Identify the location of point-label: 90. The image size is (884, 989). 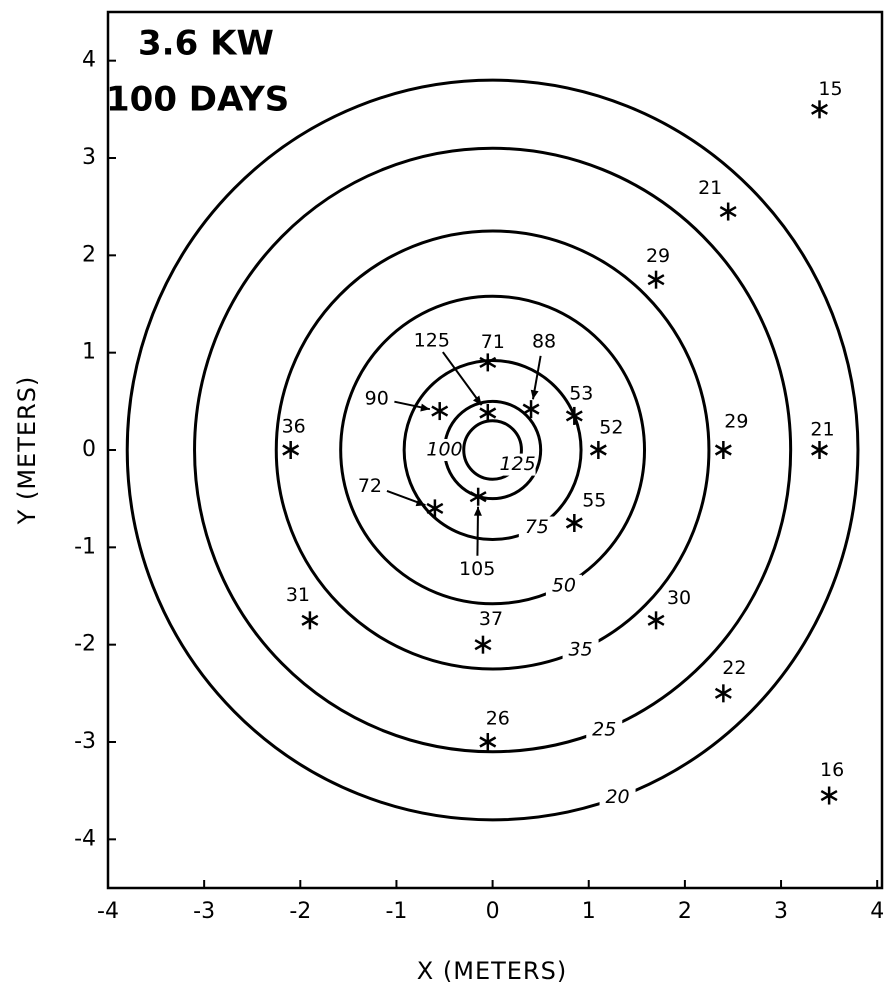
(377, 399).